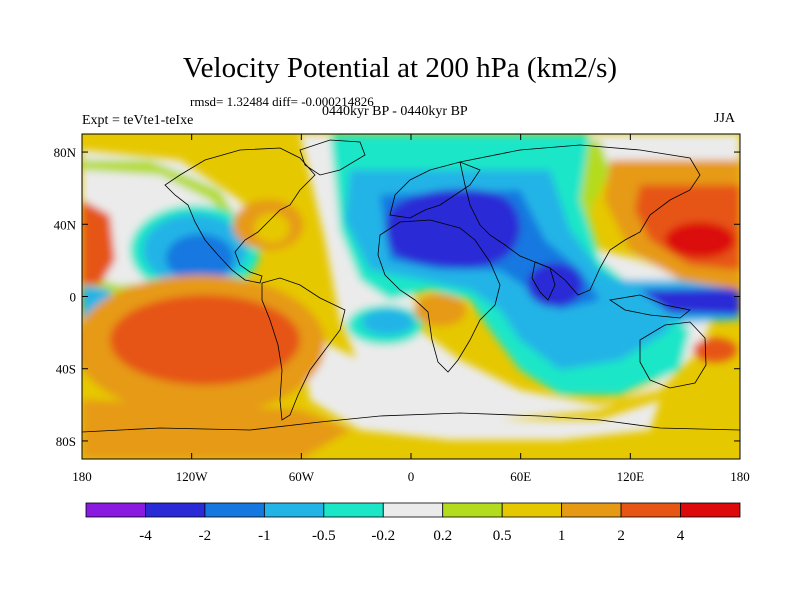  I want to click on field-positive-australia, so click(715, 350).